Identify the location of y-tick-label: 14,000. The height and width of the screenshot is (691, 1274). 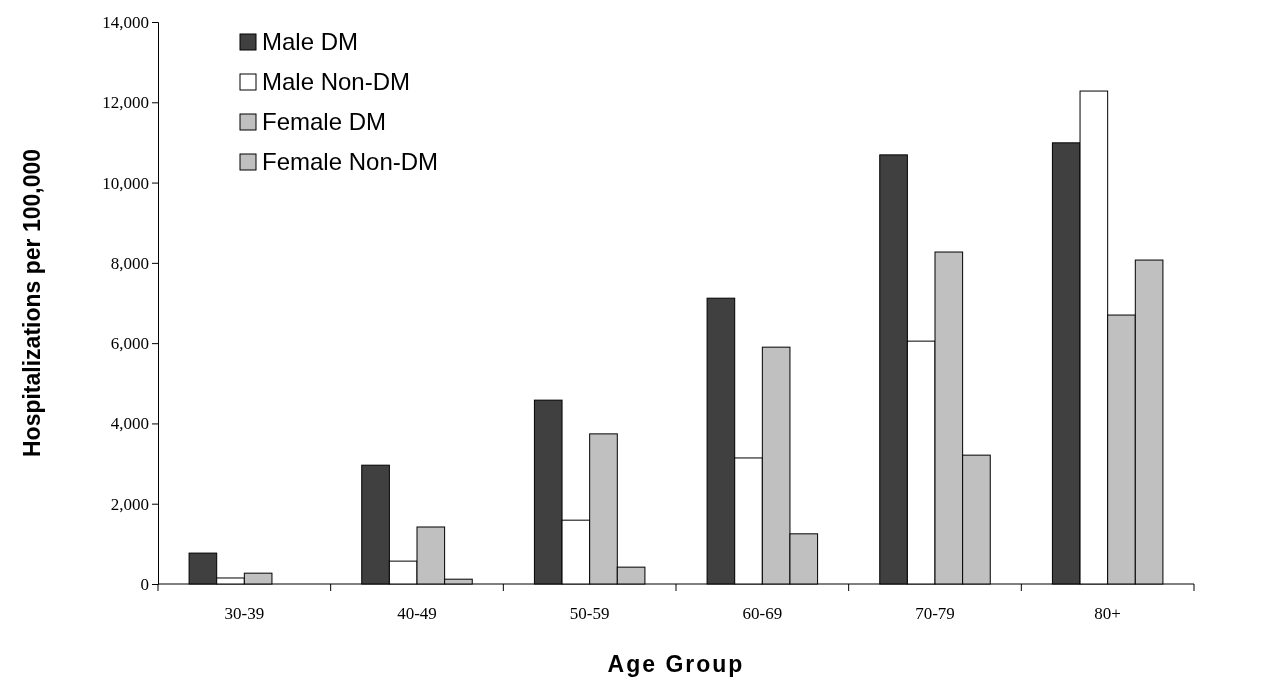
(125, 22).